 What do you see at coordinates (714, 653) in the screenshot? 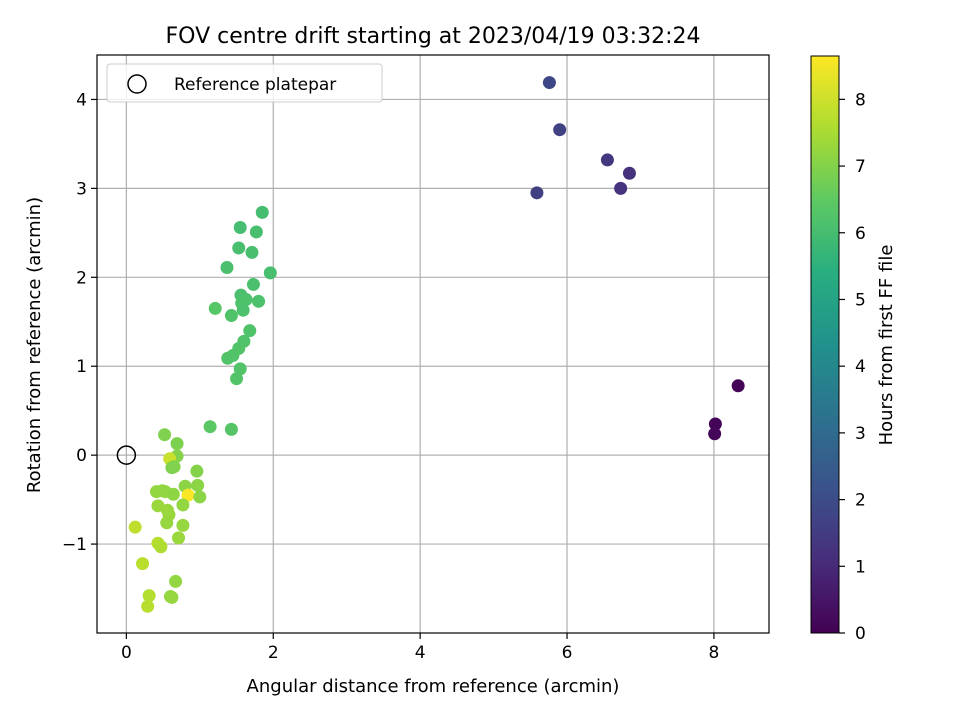
I see `x-tick-label: 8` at bounding box center [714, 653].